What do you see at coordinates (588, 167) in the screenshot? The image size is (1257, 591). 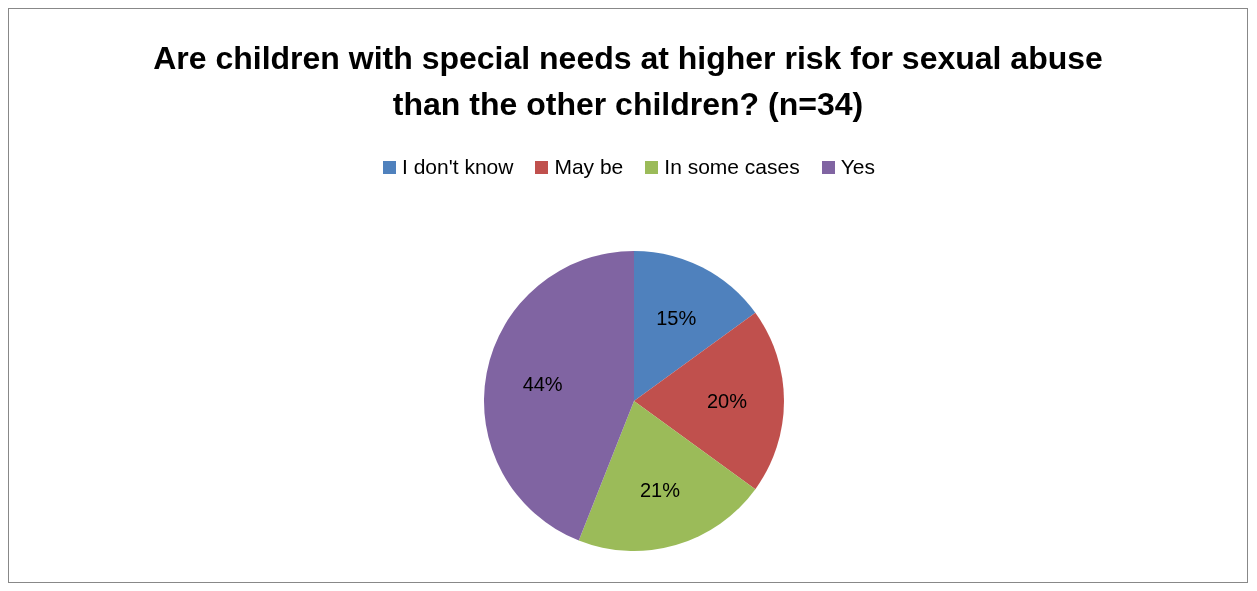 I see `legend-label: May be` at bounding box center [588, 167].